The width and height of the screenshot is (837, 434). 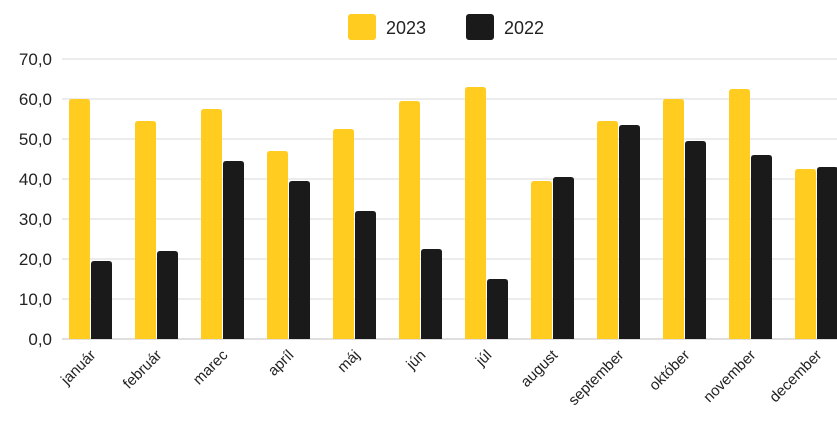 I want to click on bar-2023-apríl, so click(x=277, y=245).